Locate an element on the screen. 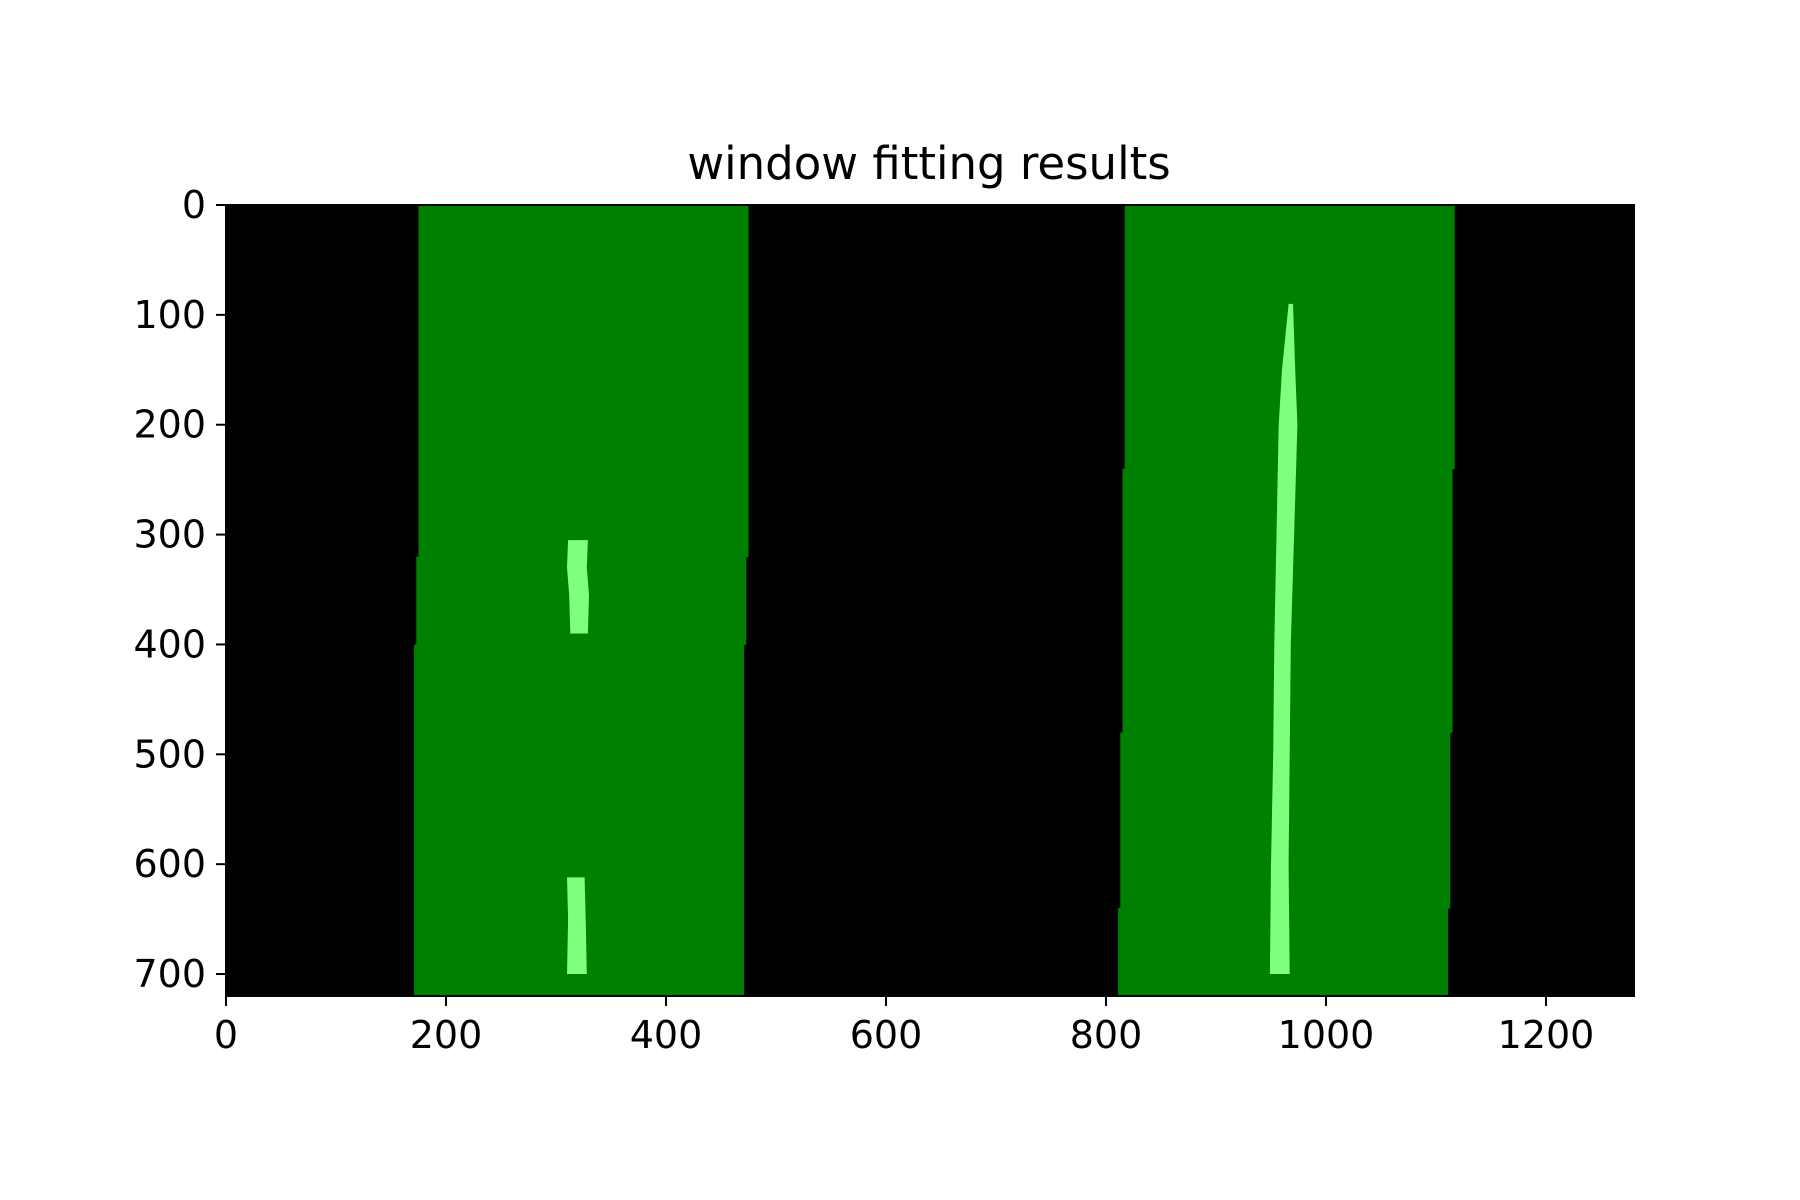  y-tick-label: 200 is located at coordinates (169, 425).